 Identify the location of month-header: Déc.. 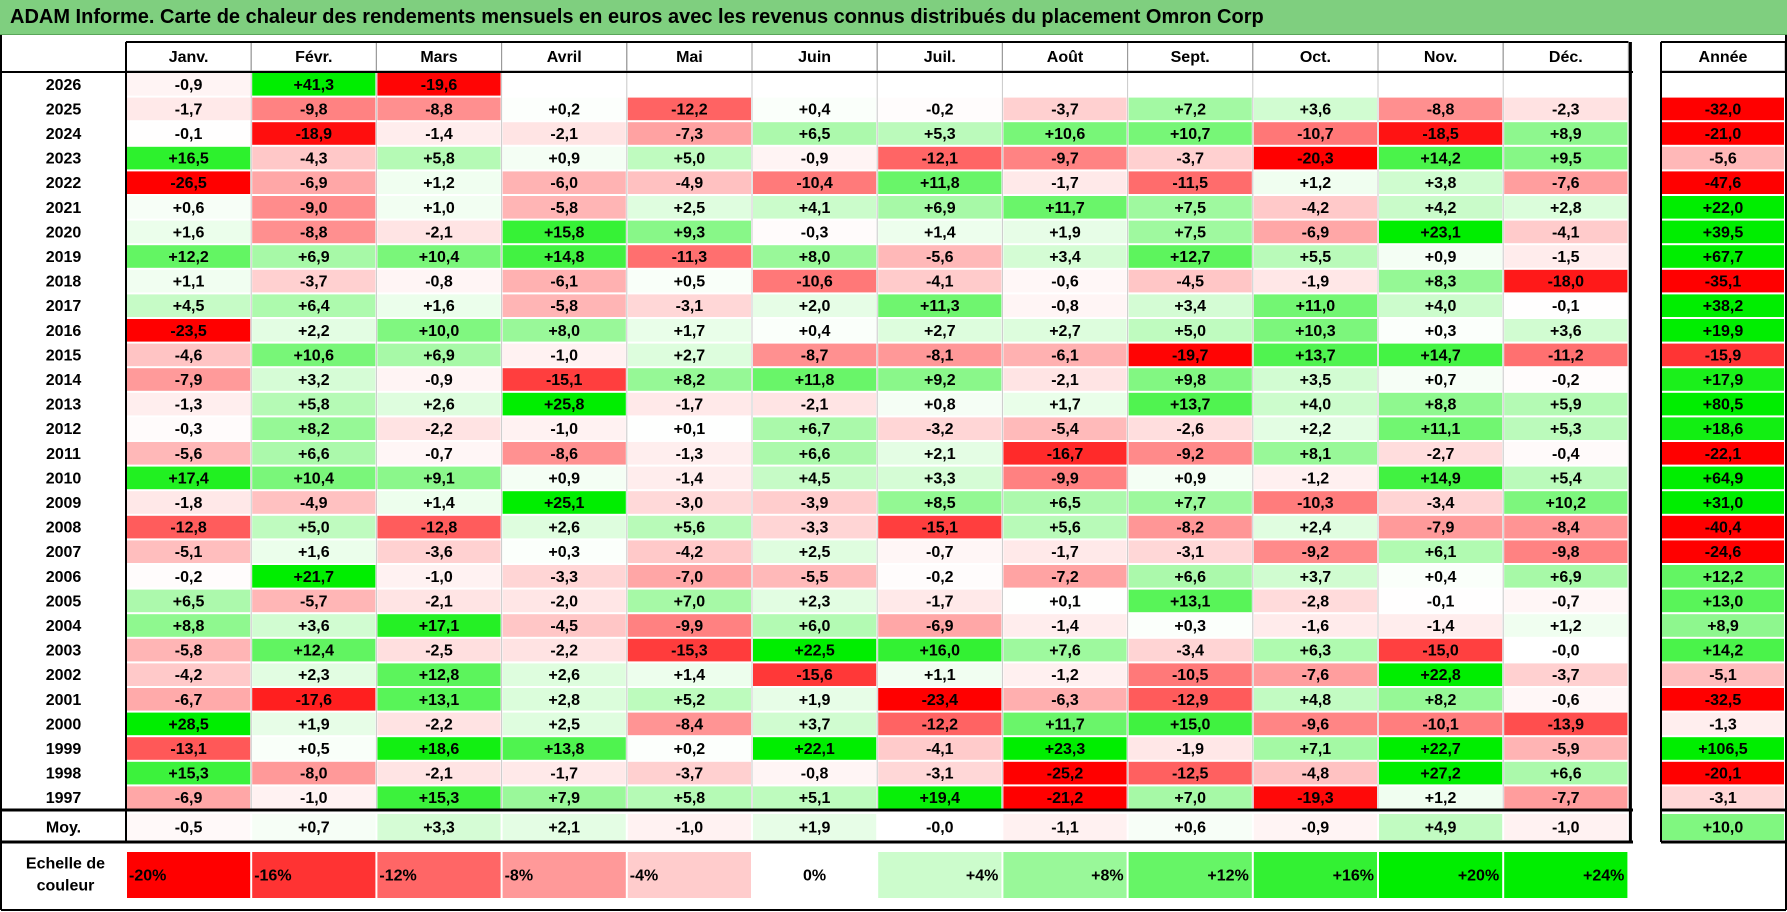
(1566, 57).